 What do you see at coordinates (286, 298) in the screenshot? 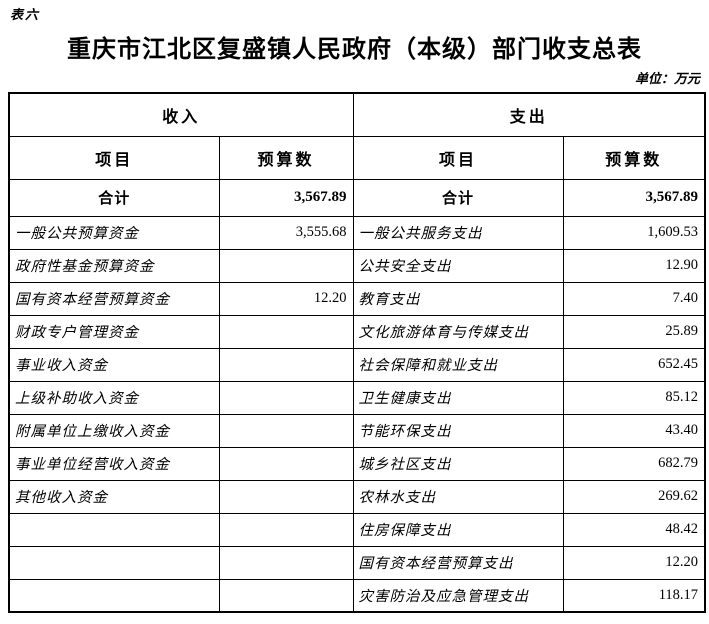
I see `income-value-cell: 12.20` at bounding box center [286, 298].